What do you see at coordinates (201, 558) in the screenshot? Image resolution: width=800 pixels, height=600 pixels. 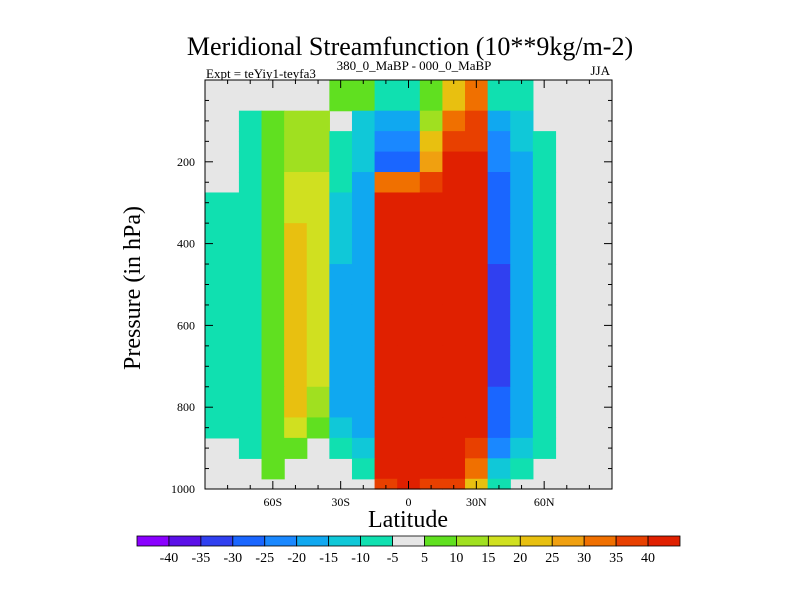 I see `colorbar-label: -35` at bounding box center [201, 558].